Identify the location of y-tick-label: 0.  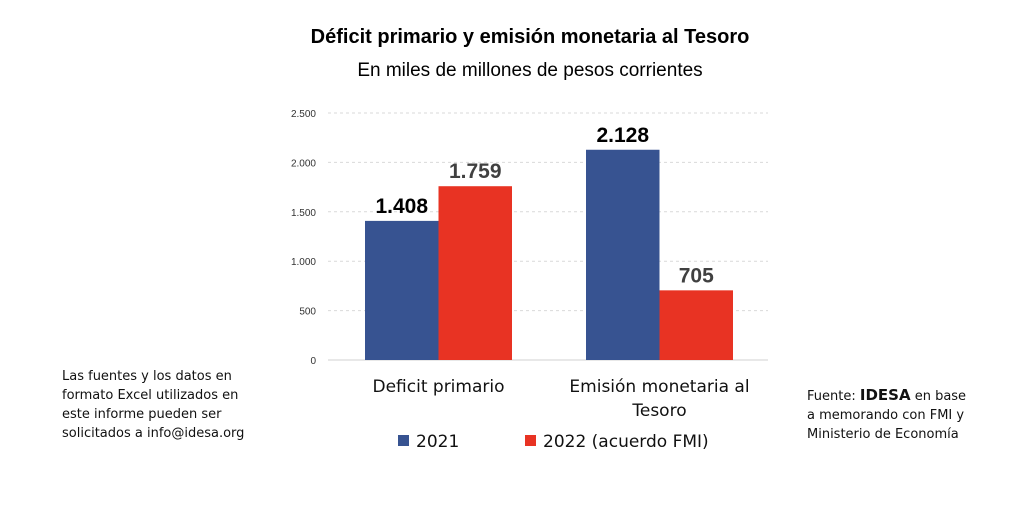
(313, 361).